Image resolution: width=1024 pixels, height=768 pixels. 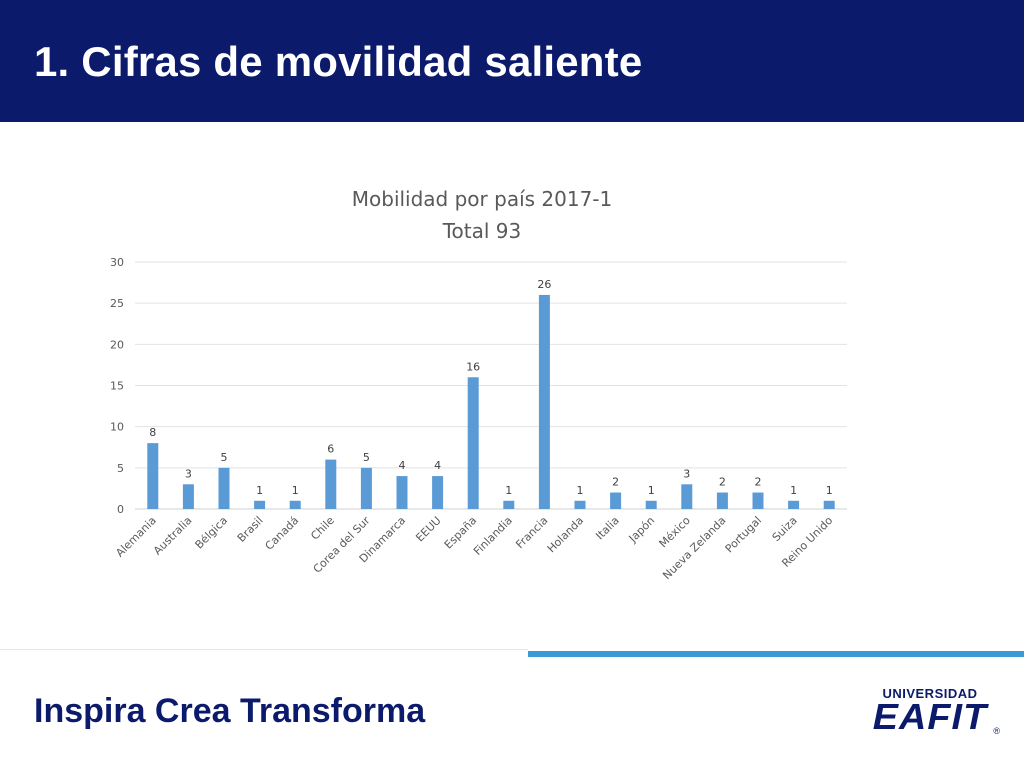 What do you see at coordinates (120, 509) in the screenshot?
I see `y-tick-label: 0` at bounding box center [120, 509].